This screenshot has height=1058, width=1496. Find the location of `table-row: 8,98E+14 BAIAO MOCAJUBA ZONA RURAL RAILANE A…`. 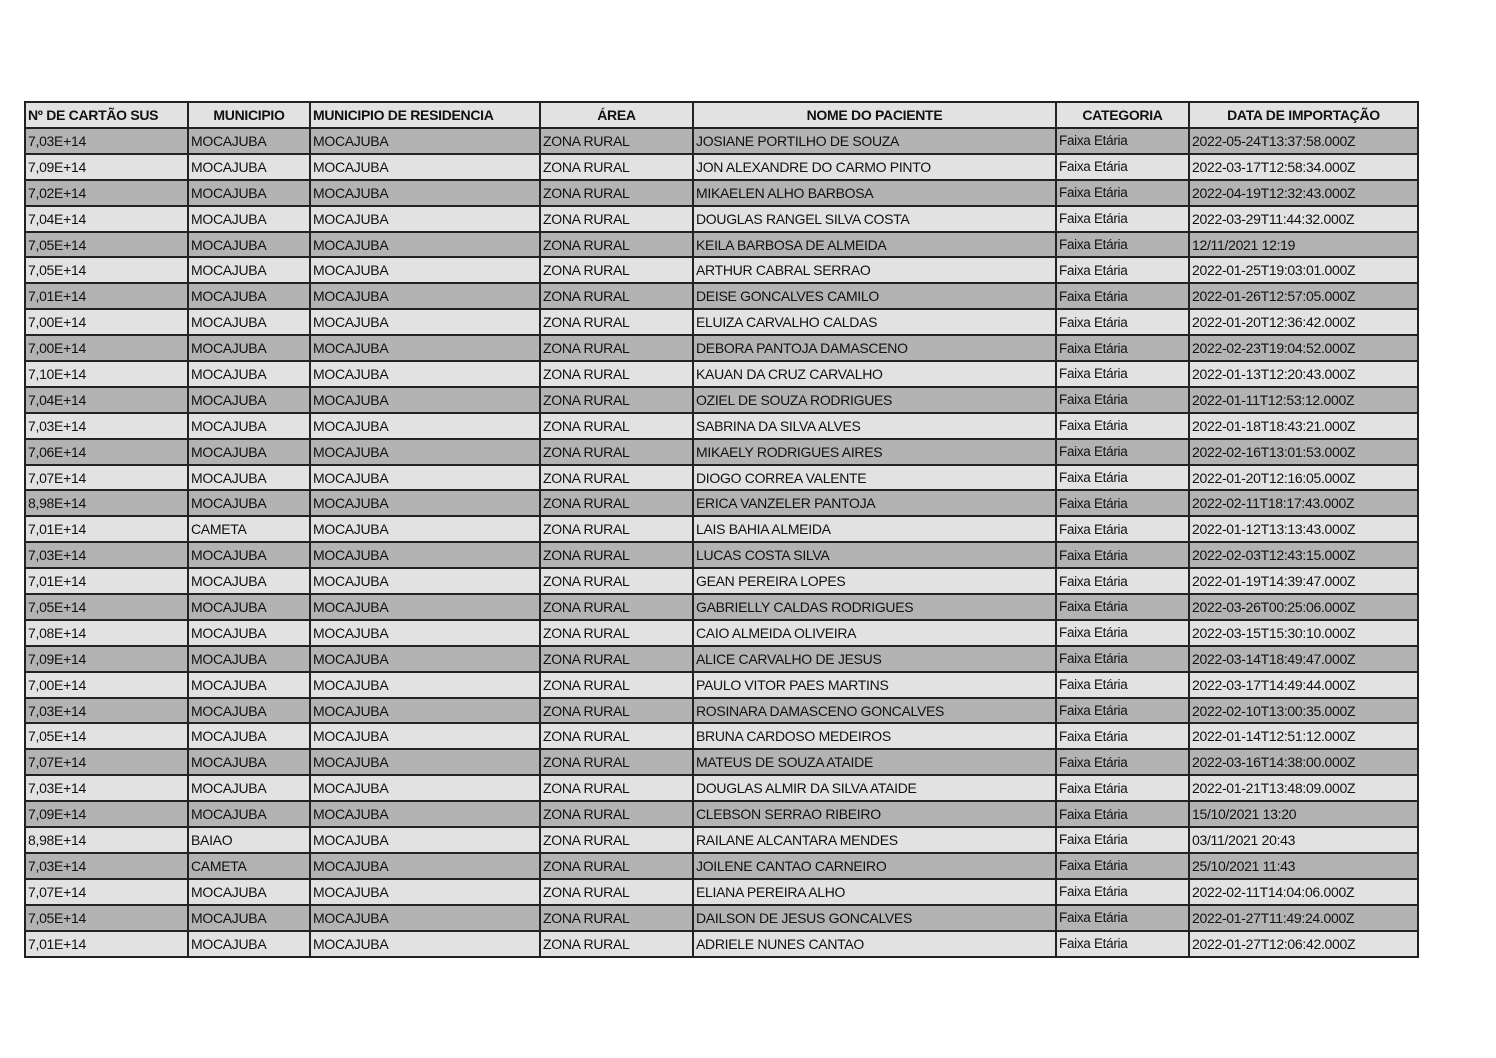

table-row: 8,98E+14 BAIAO MOCAJUBA ZONA RURAL RAILANE A… is located at coordinates (721, 840).